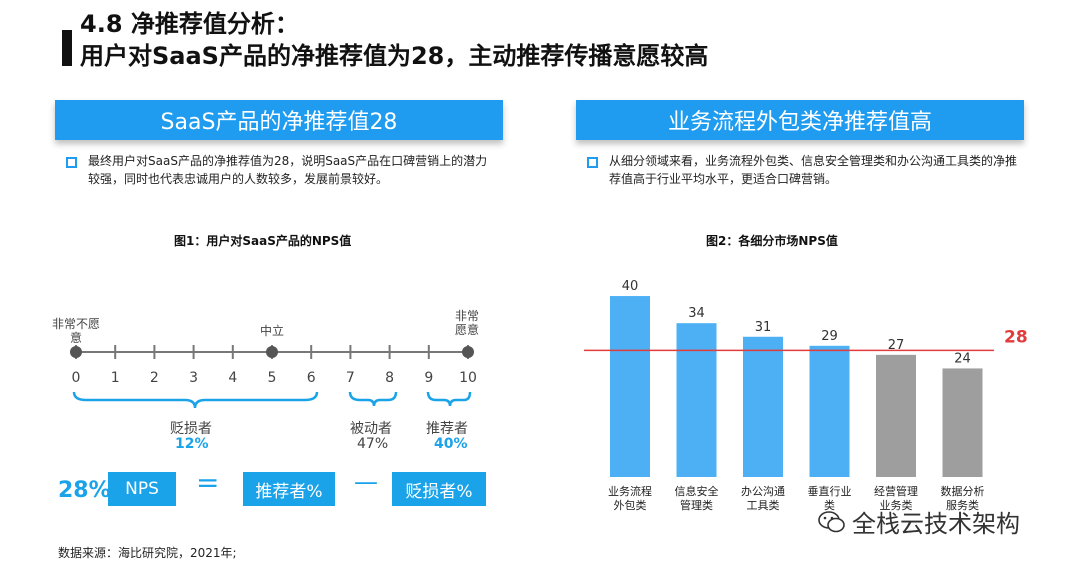  Describe the element at coordinates (896, 505) in the screenshot. I see `category-label: 业务类` at that location.